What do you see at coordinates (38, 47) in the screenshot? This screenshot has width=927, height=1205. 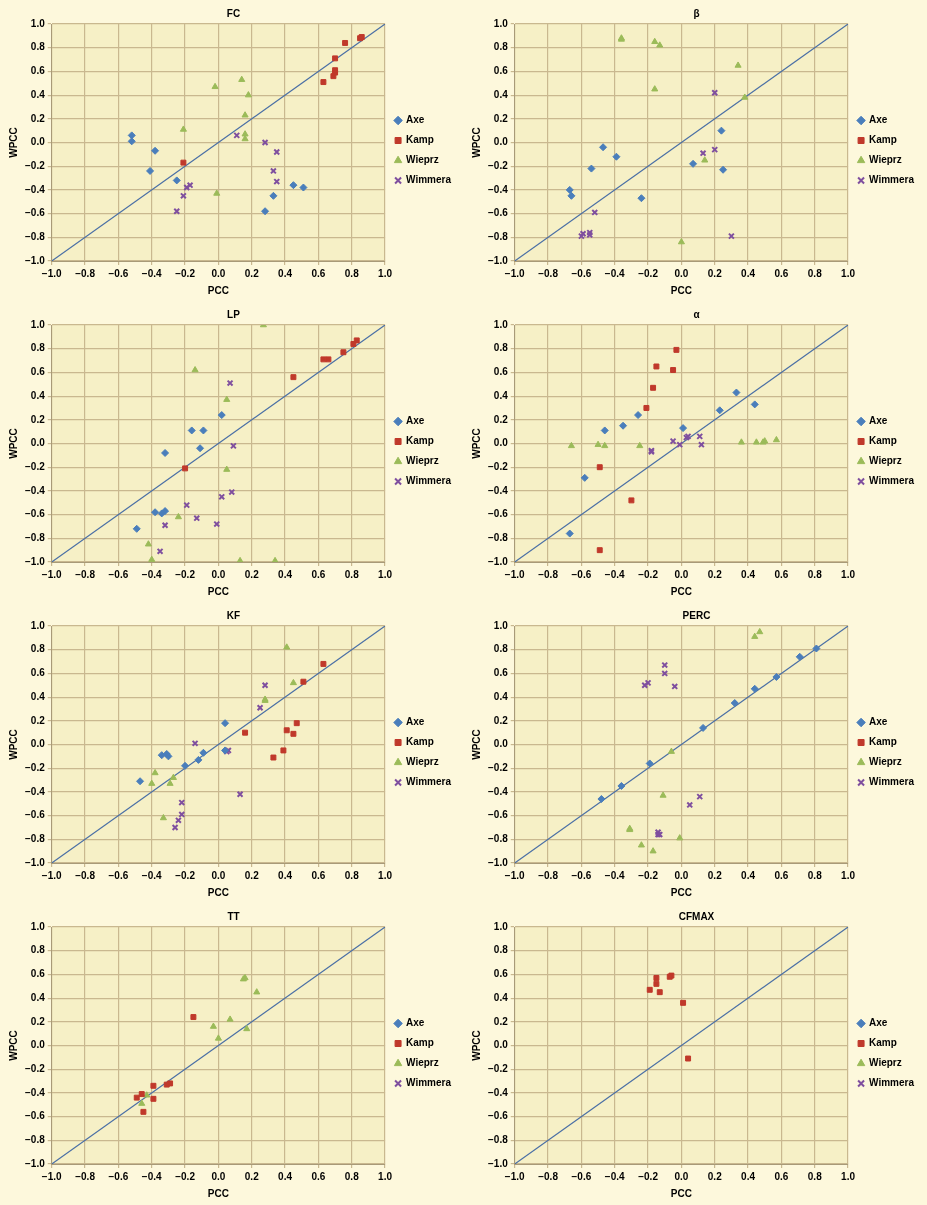 I see `y-tick-label: 0.8` at bounding box center [38, 47].